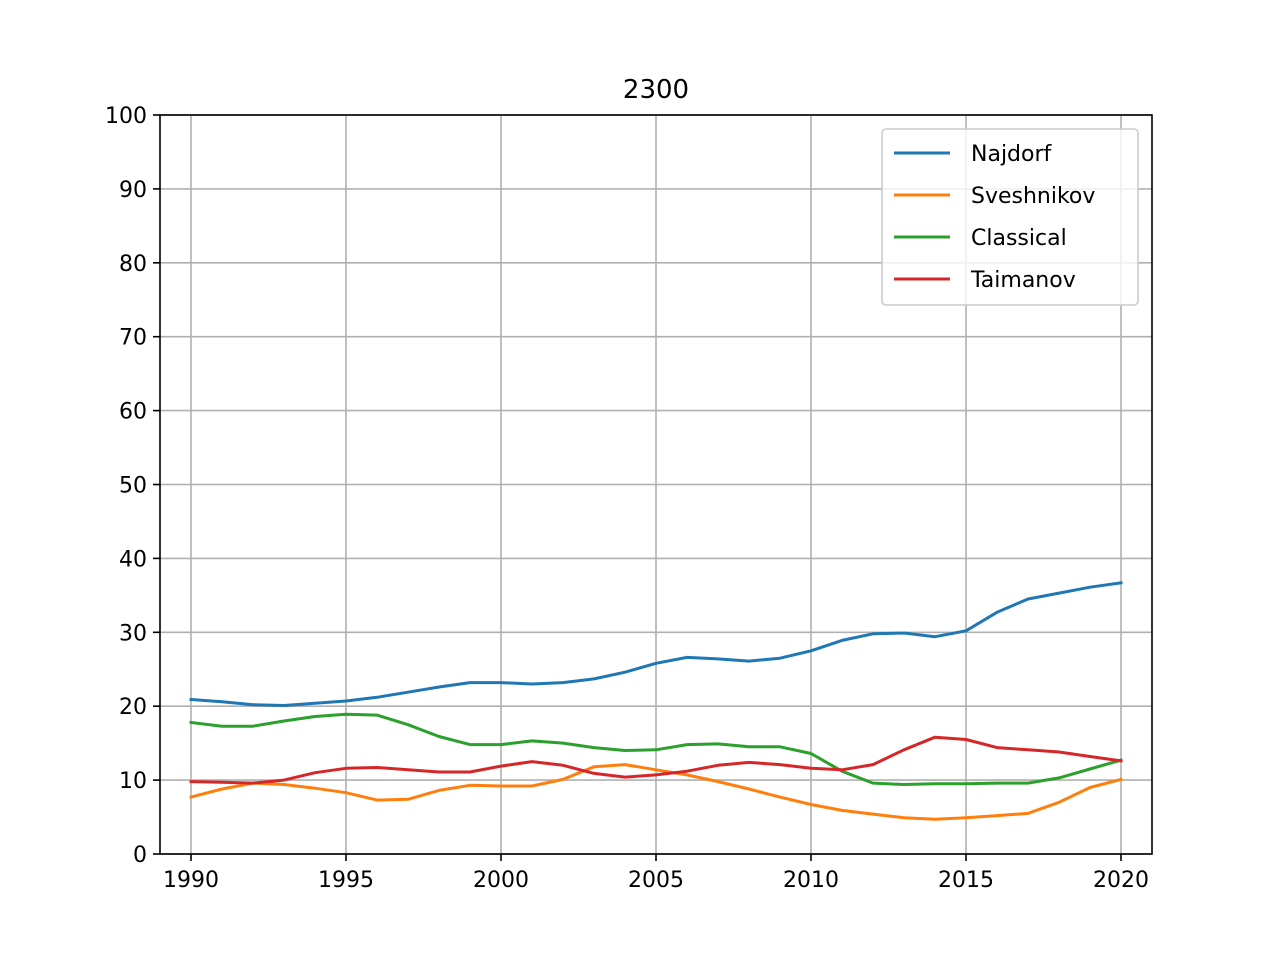  I want to click on legend-box, so click(1010, 217).